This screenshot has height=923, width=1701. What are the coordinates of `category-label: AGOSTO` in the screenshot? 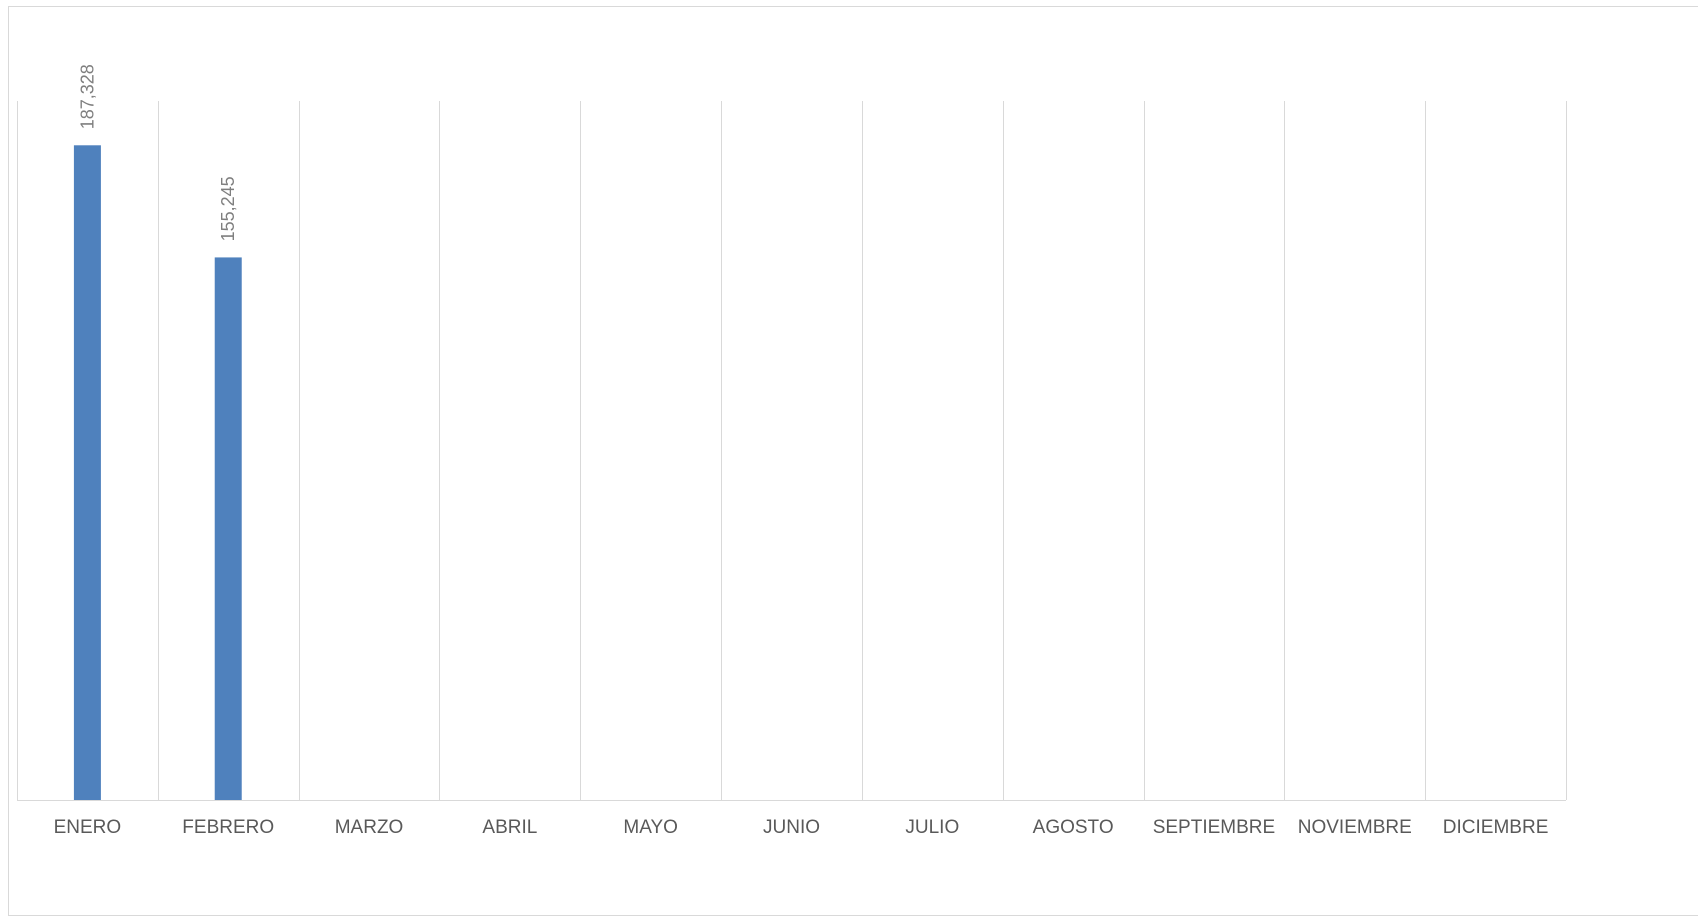 It's located at (1073, 827).